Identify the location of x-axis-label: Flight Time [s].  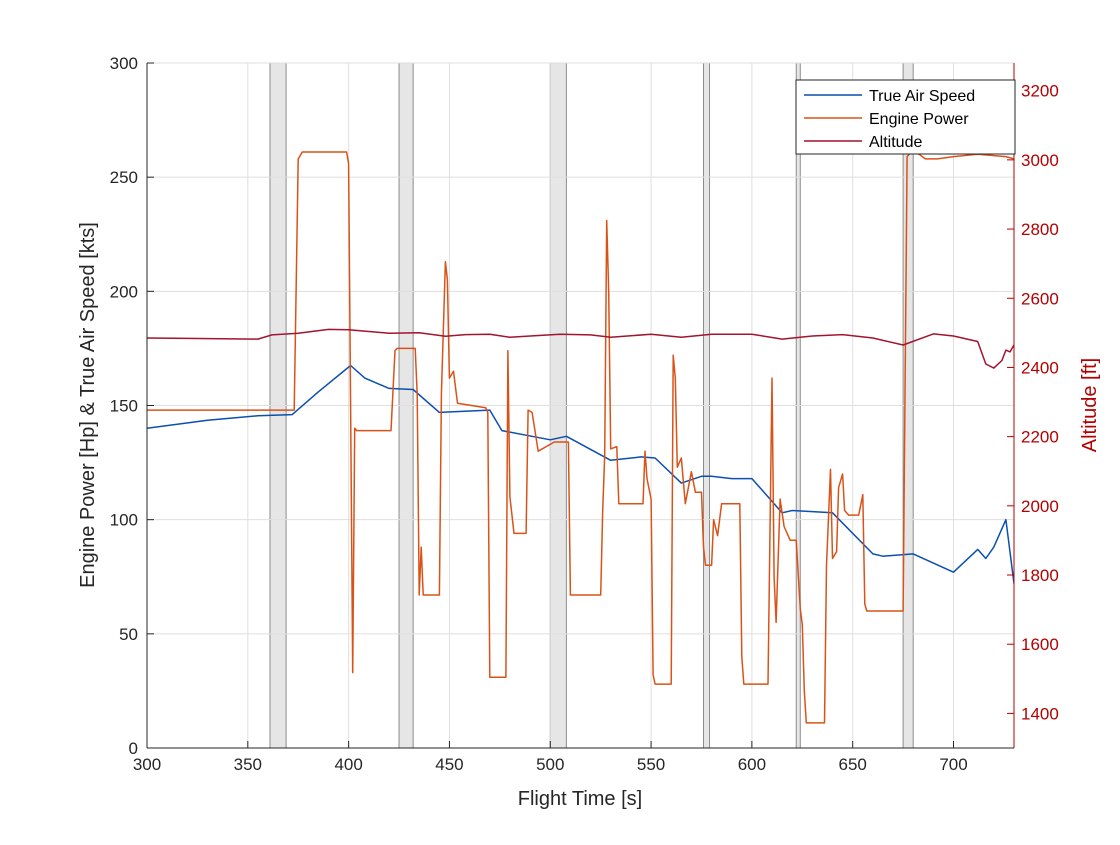
(580, 799).